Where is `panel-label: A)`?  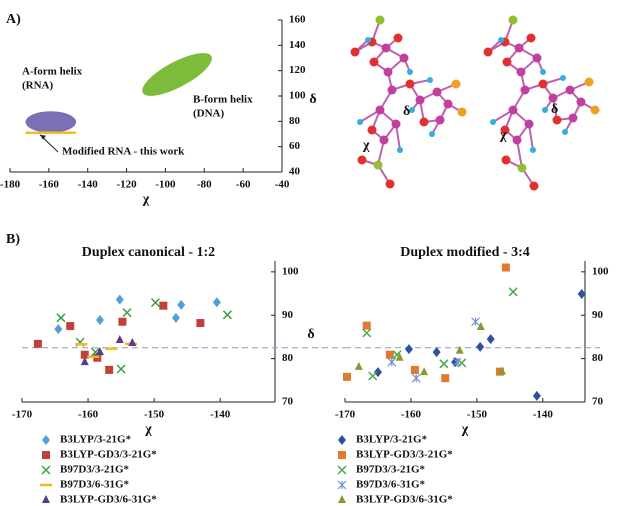 panel-label: A) is located at coordinates (13, 19).